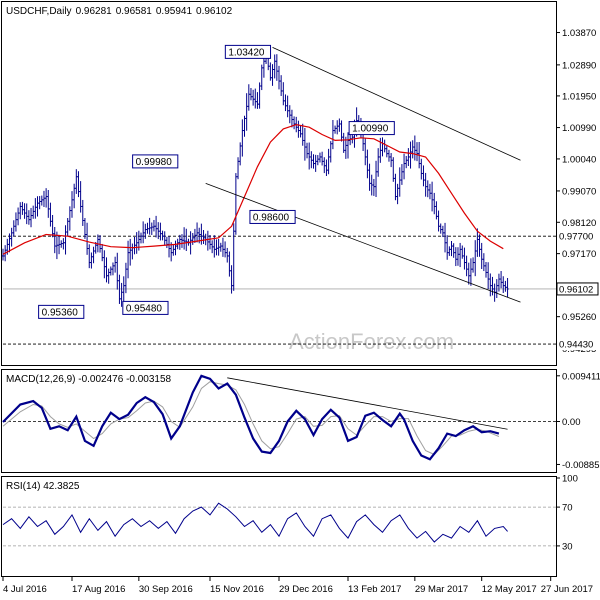 The image size is (600, 600). I want to click on price-tick-label: 1.00990, so click(579, 128).